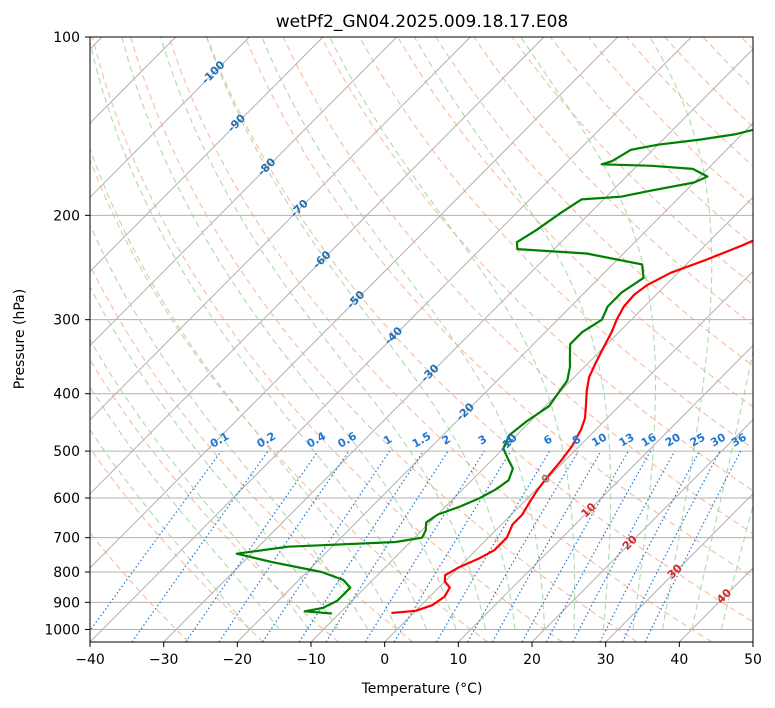 This screenshot has width=775, height=708. Describe the element at coordinates (649, 439) in the screenshot. I see `mixing-ratio-label: 16` at that location.